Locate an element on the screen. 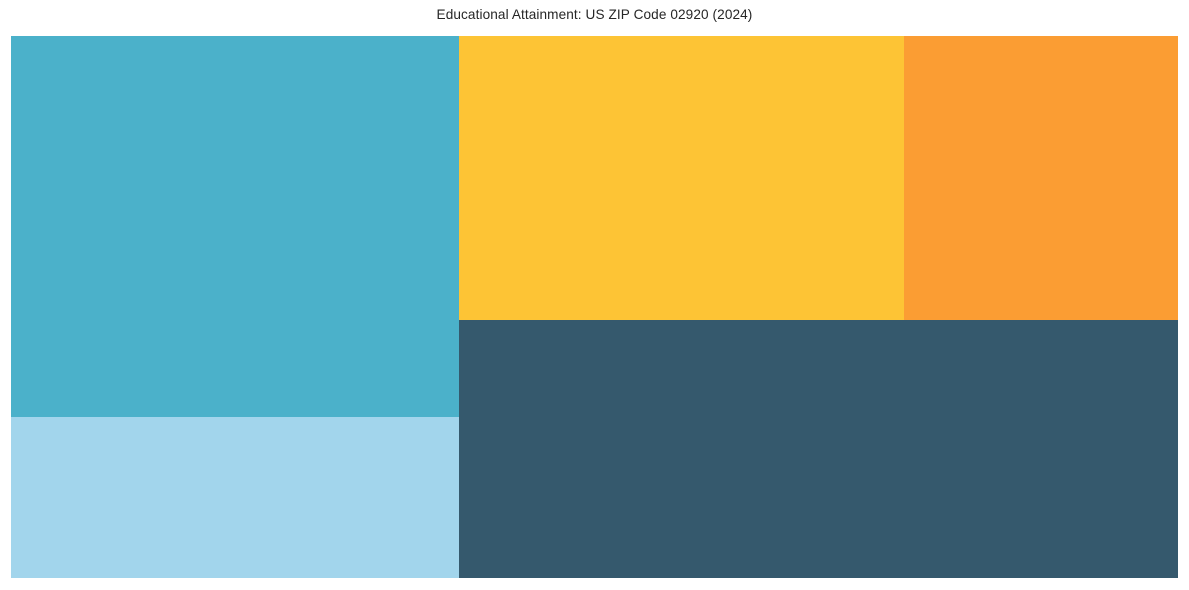 This screenshot has height=590, width=1189. tile-orange: Graduate or professional degree is located at coordinates (1040, 178).